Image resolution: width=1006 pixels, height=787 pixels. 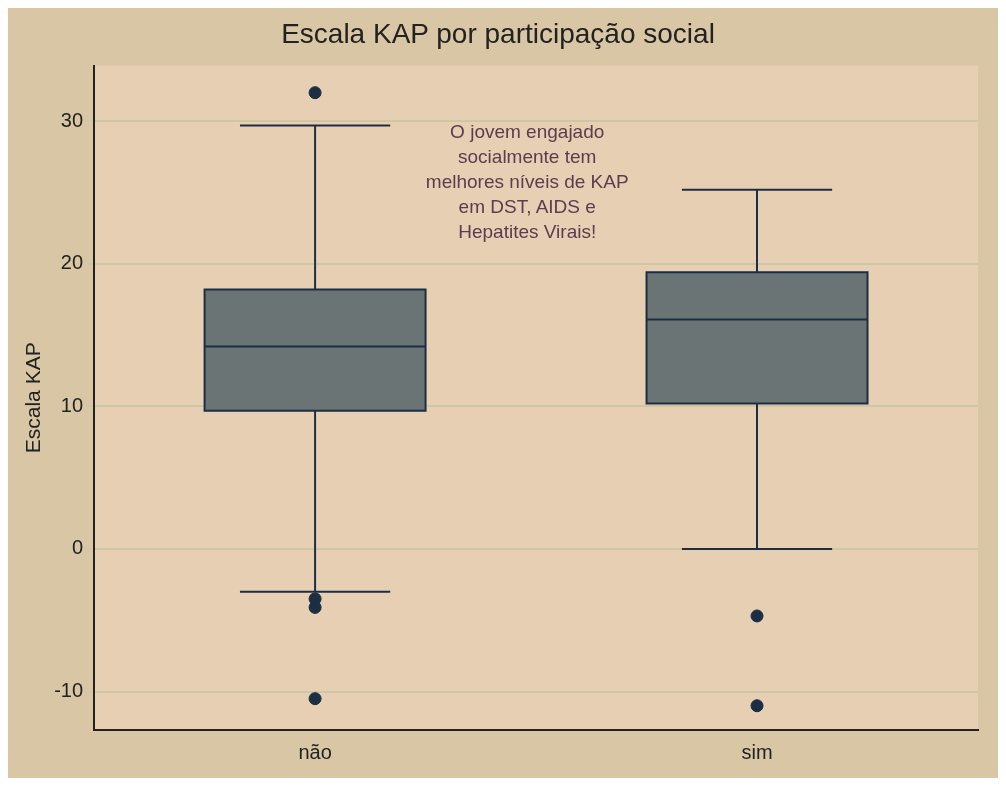 What do you see at coordinates (498, 33) in the screenshot?
I see `chart-title: Escala KAP por participação social` at bounding box center [498, 33].